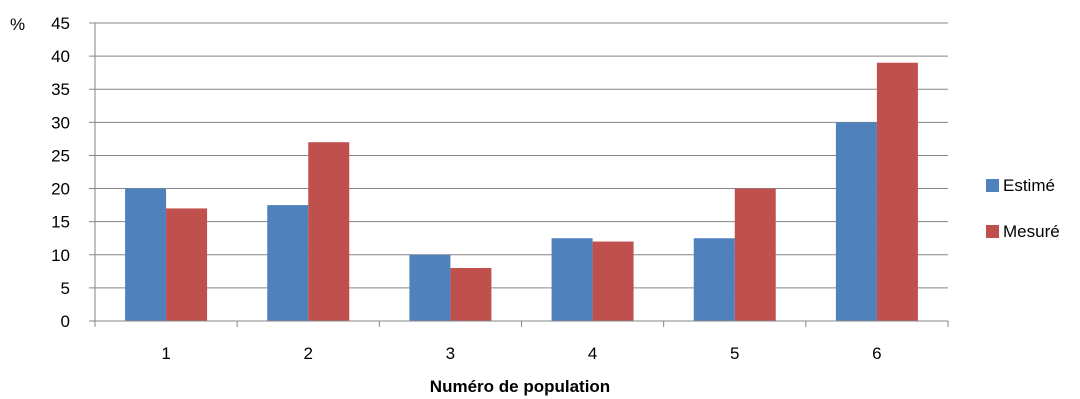  What do you see at coordinates (755, 254) in the screenshot?
I see `bar-mesur--5` at bounding box center [755, 254].